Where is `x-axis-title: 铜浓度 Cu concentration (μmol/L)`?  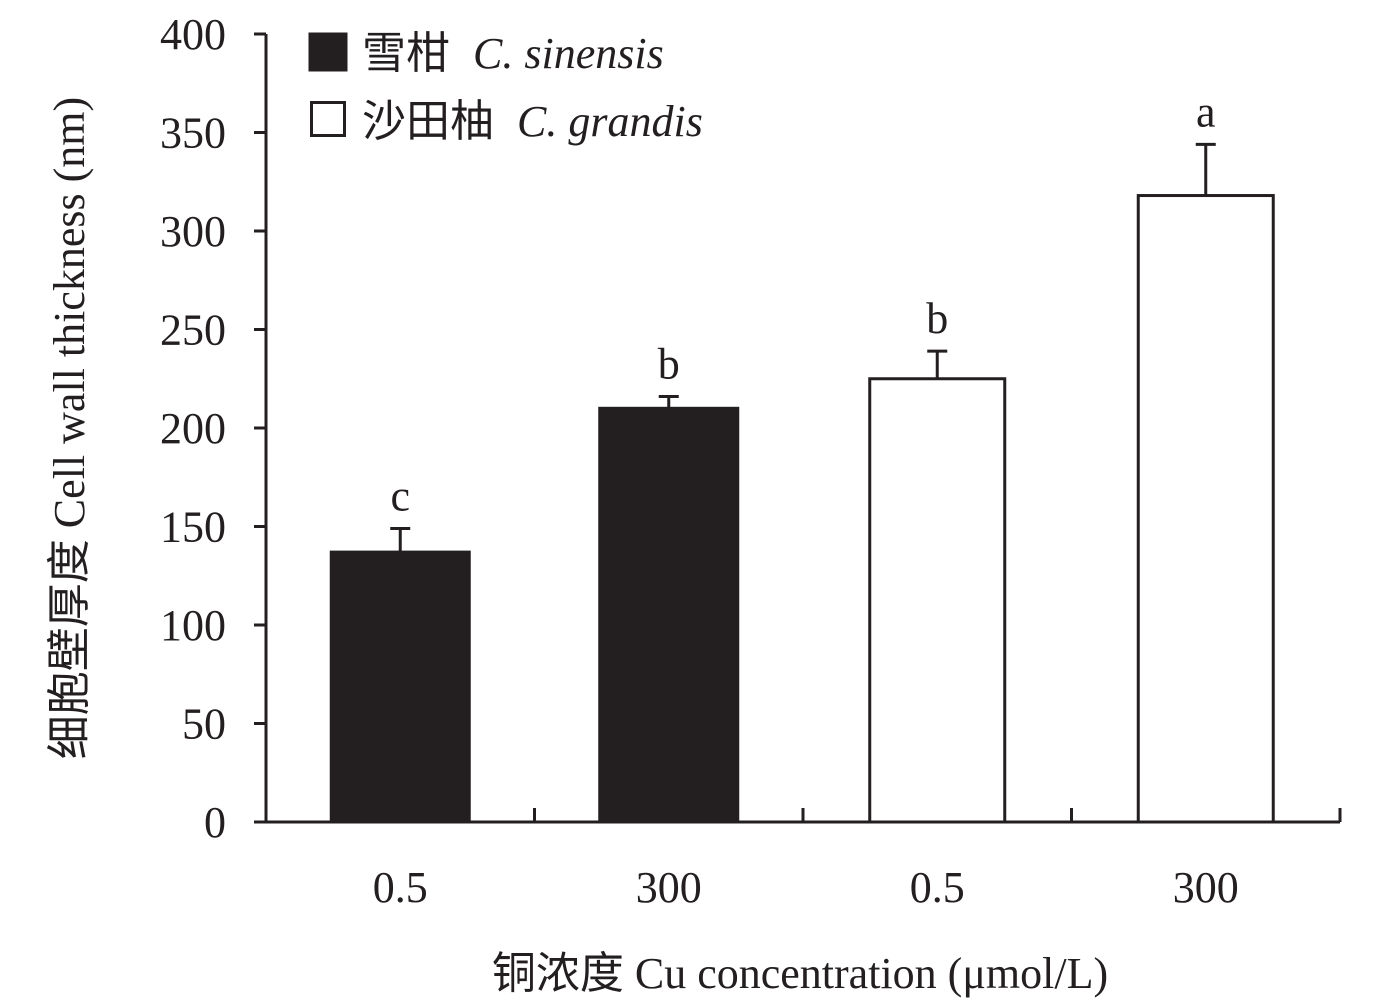
x-axis-title: 铜浓度 Cu concentration (μmol/L) is located at coordinates (800, 973).